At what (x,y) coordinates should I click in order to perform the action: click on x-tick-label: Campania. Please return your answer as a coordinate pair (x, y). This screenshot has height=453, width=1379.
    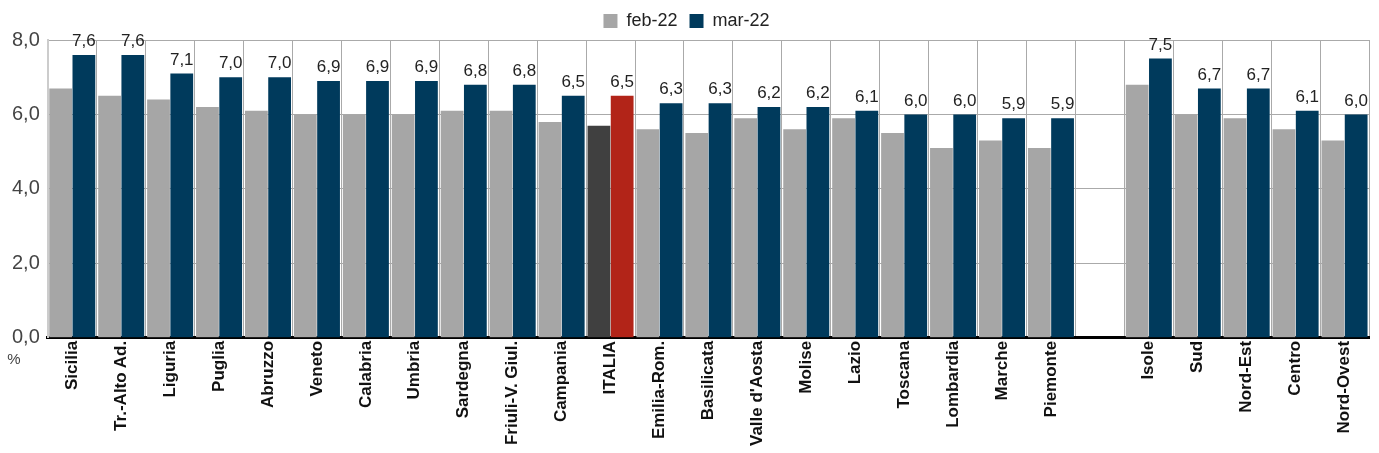
    Looking at the image, I should click on (561, 381).